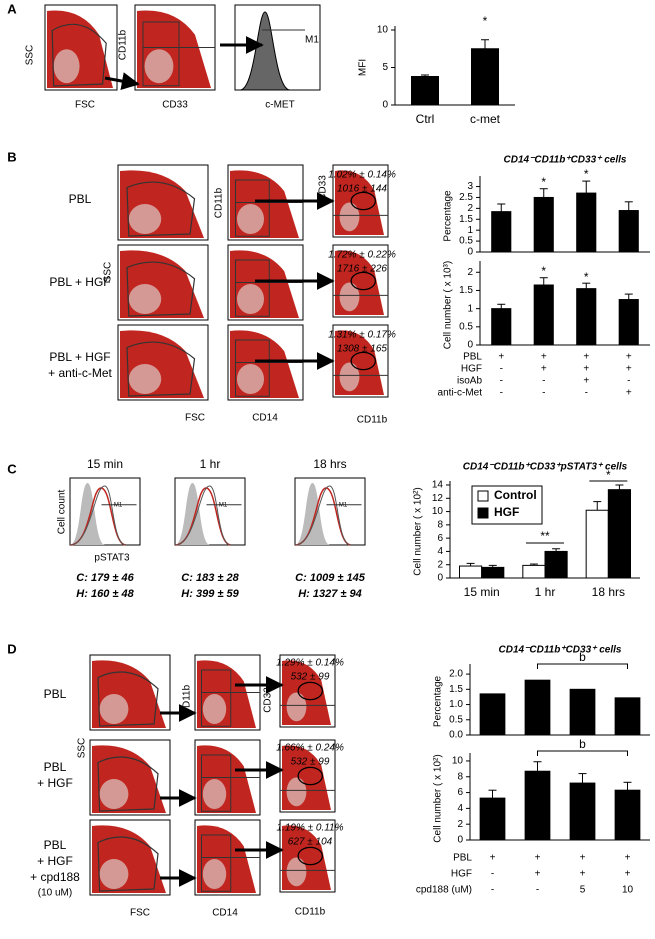 The image size is (655, 939). What do you see at coordinates (482, 592) in the screenshot?
I see `x-tick-label: 15 min` at bounding box center [482, 592].